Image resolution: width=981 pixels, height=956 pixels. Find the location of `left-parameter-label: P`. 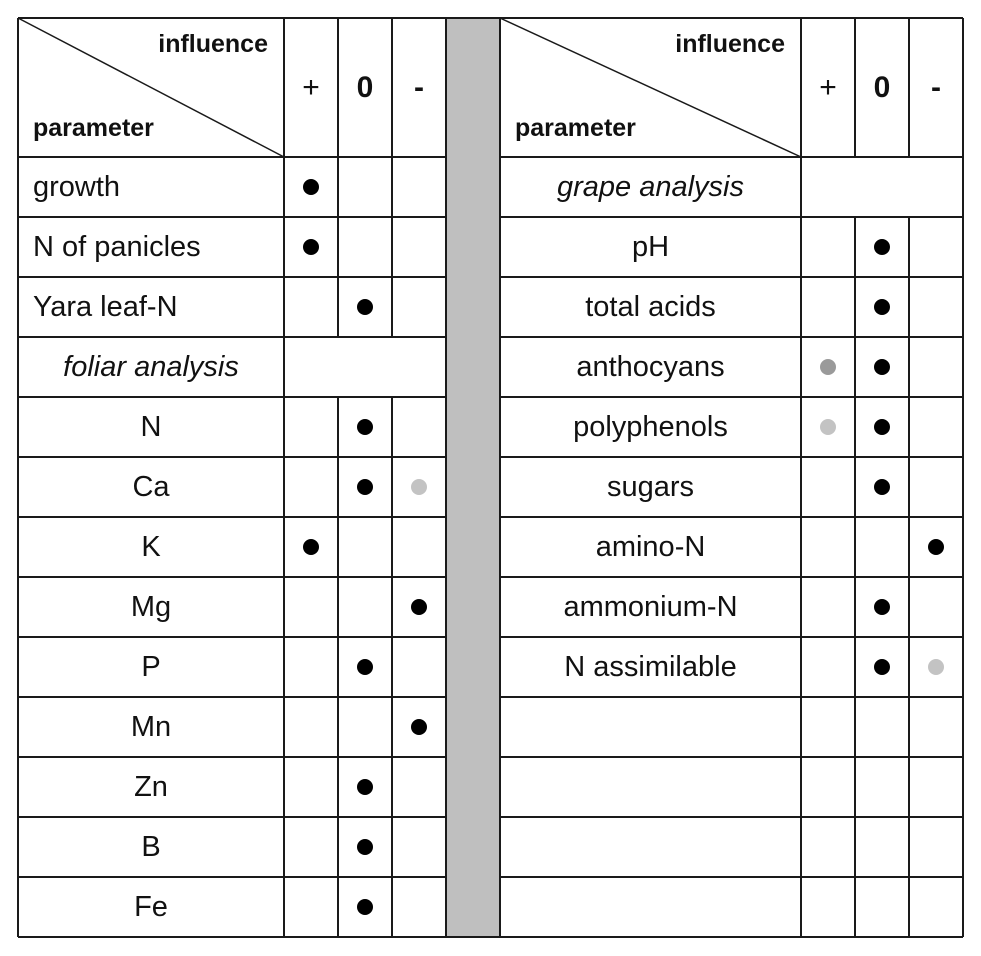

left-parameter-label: P is located at coordinates (151, 666).